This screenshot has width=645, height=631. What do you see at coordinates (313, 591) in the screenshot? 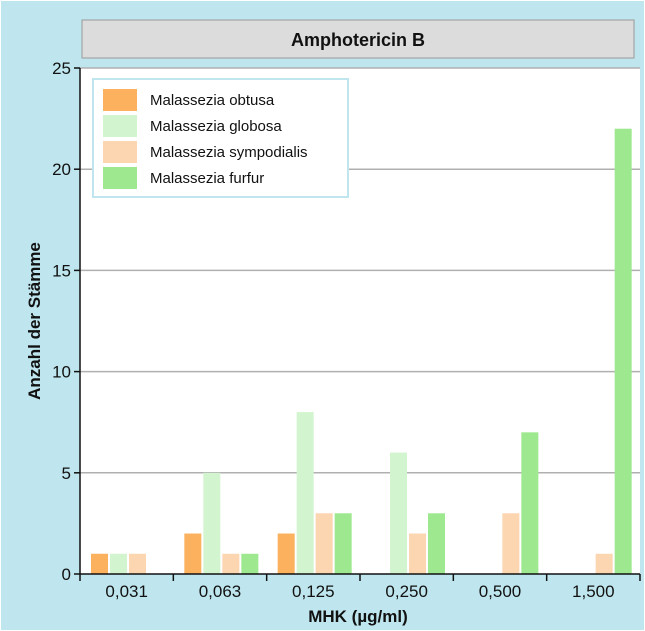
I see `x-tick-label: 0,125` at bounding box center [313, 591].